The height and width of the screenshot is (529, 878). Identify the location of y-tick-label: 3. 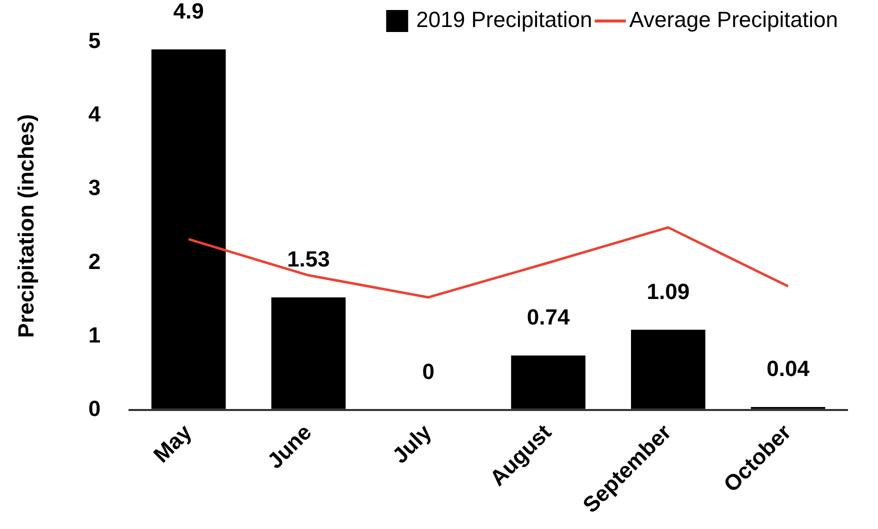
(94, 187).